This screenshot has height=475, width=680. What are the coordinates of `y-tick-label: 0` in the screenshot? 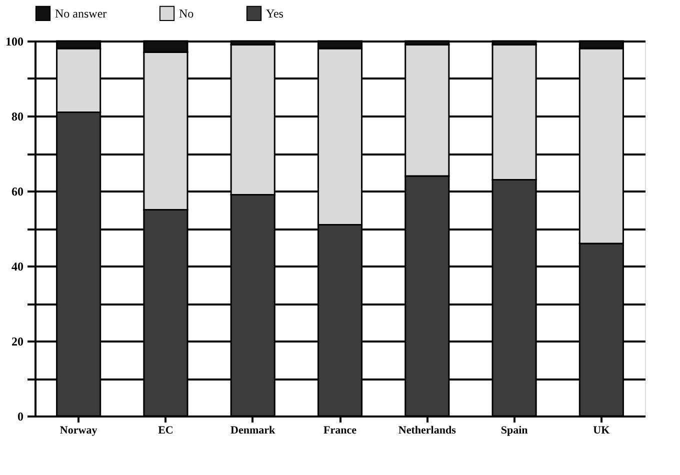 It's located at (21, 417).